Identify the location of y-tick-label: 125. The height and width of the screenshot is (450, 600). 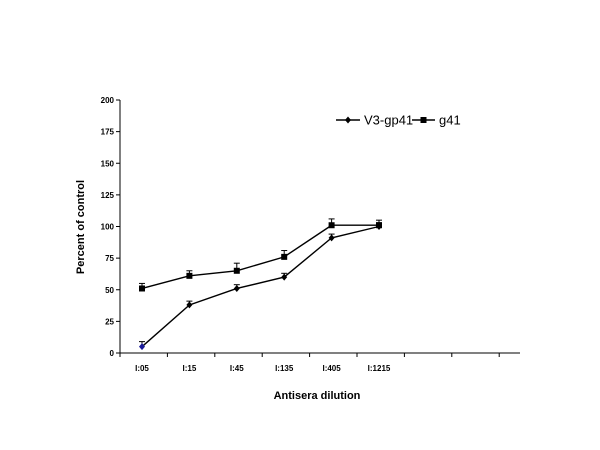
(108, 195).